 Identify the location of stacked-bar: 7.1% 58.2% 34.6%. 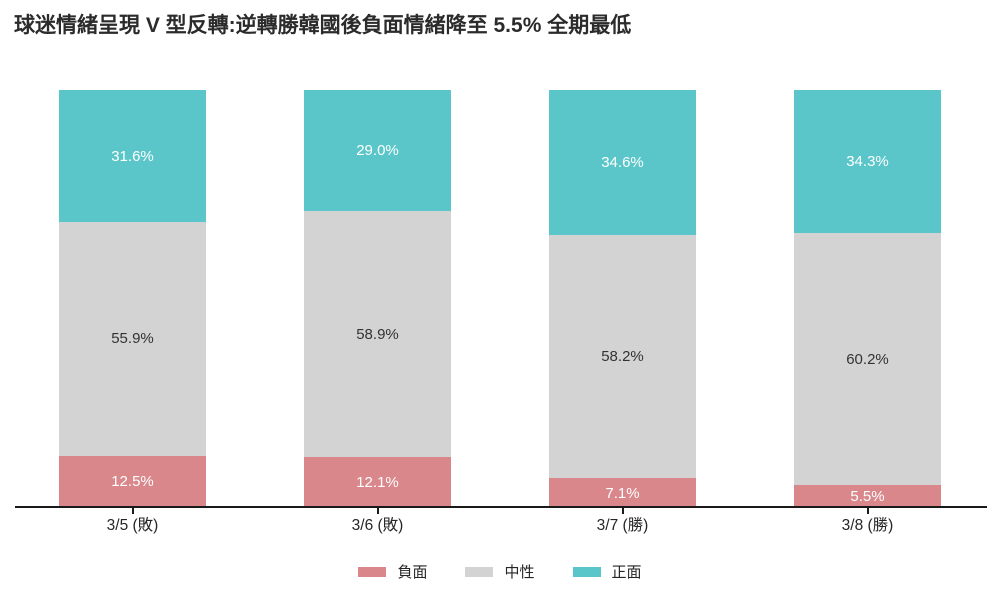
(622, 298).